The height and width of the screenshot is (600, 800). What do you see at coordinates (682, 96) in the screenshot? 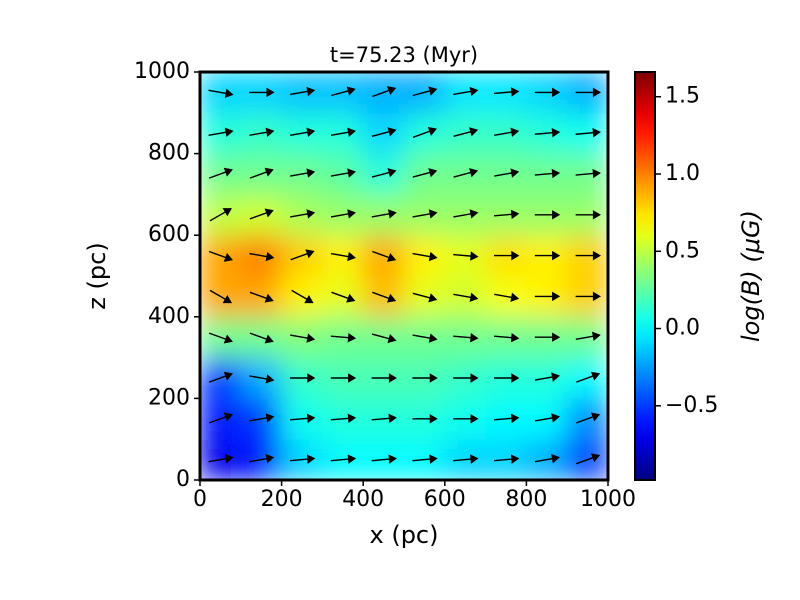
I see `colorbar-tick-label: 1.5` at bounding box center [682, 96].